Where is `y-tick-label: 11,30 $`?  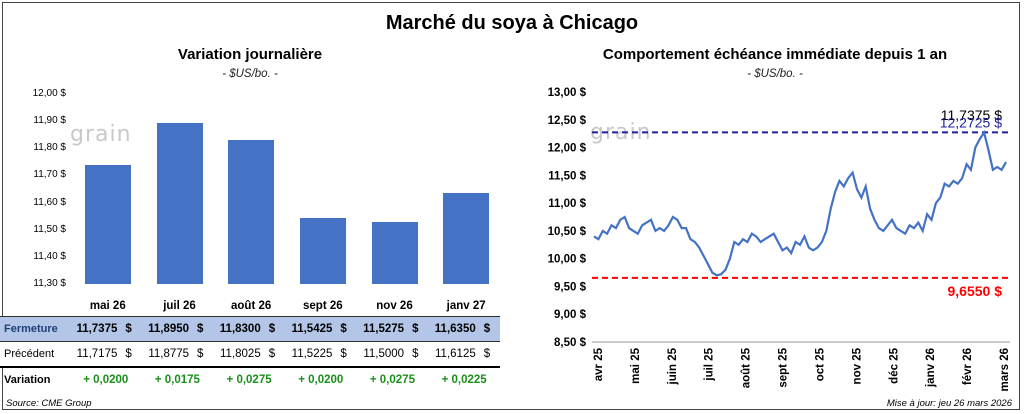 y-tick-label: 11,30 $ is located at coordinates (49, 283).